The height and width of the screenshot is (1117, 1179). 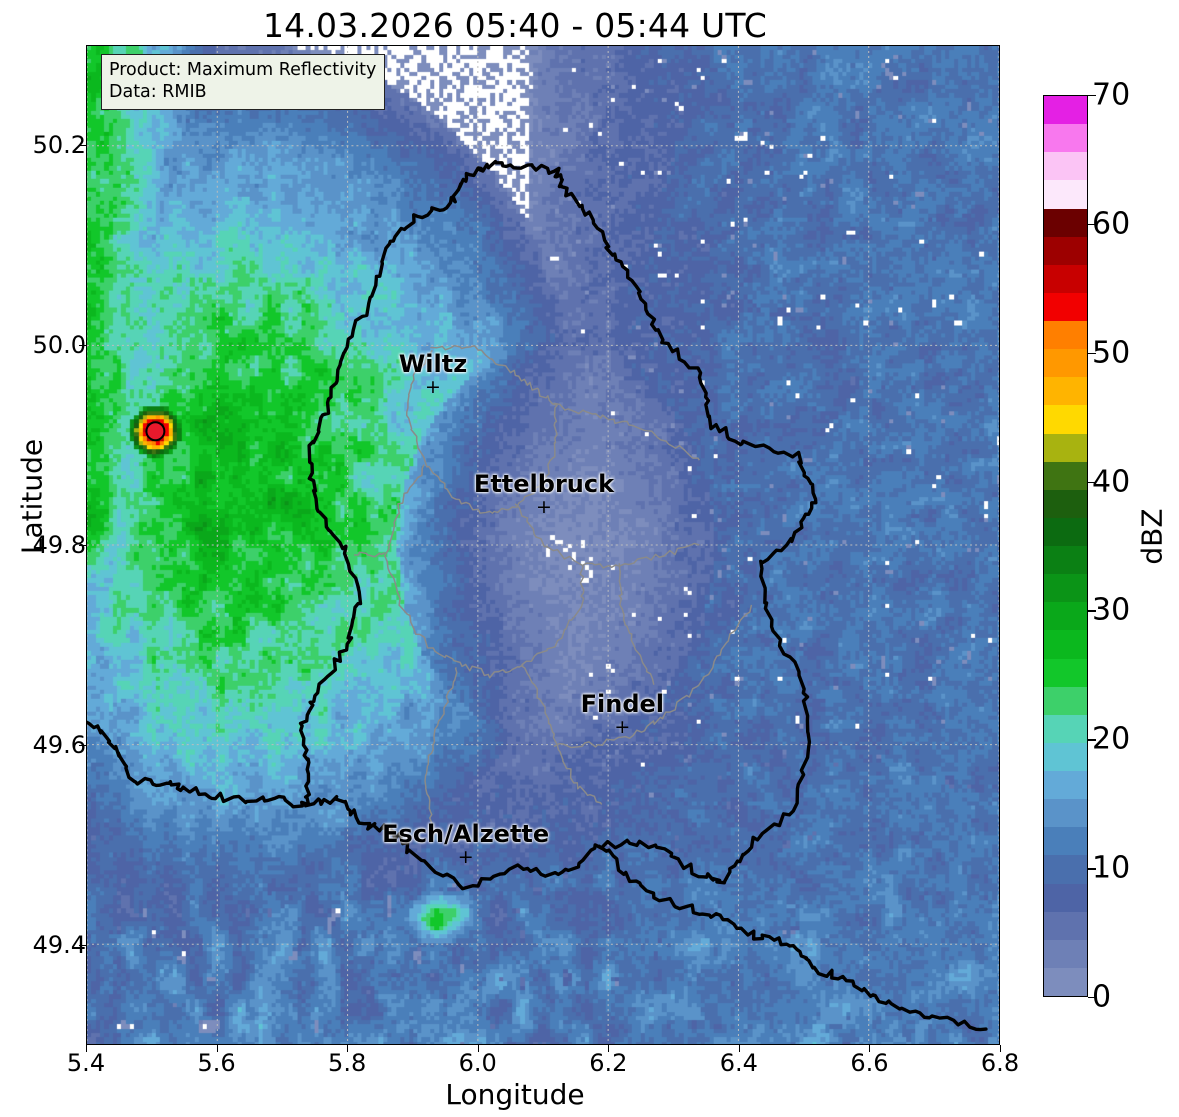 What do you see at coordinates (738, 1063) in the screenshot?
I see `x-tick-label: 6.4` at bounding box center [738, 1063].